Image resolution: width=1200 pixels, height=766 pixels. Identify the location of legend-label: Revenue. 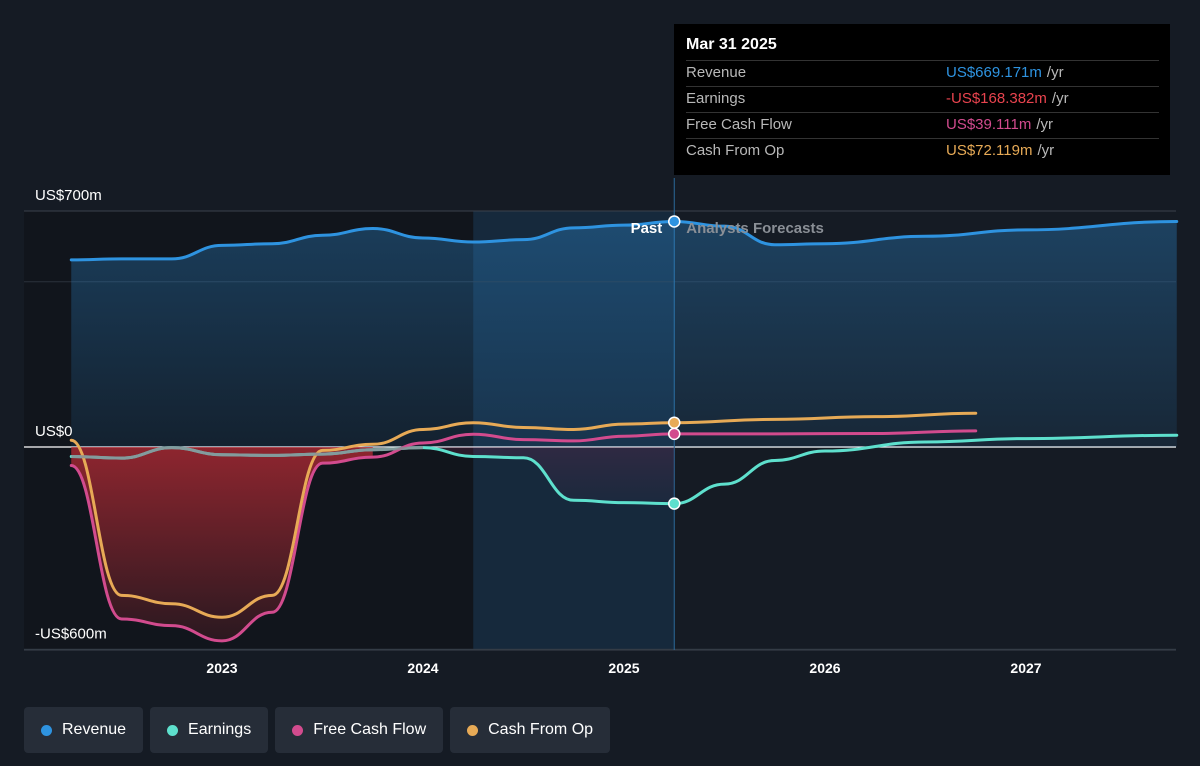
(94, 729).